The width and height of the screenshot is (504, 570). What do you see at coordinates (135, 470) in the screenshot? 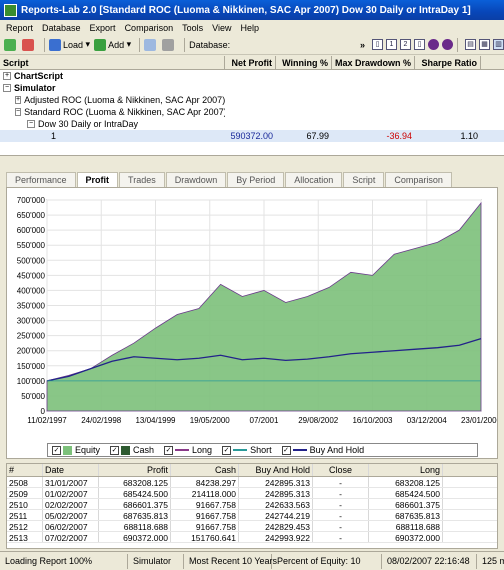
I see `column-header: Profit` at bounding box center [135, 470].